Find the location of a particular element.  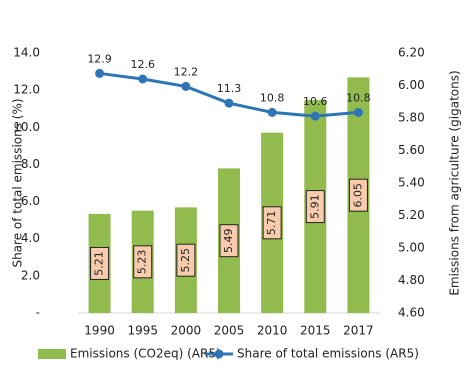

y2-axis-title: Emissions from agriculture (gigatons) is located at coordinates (455, 182).